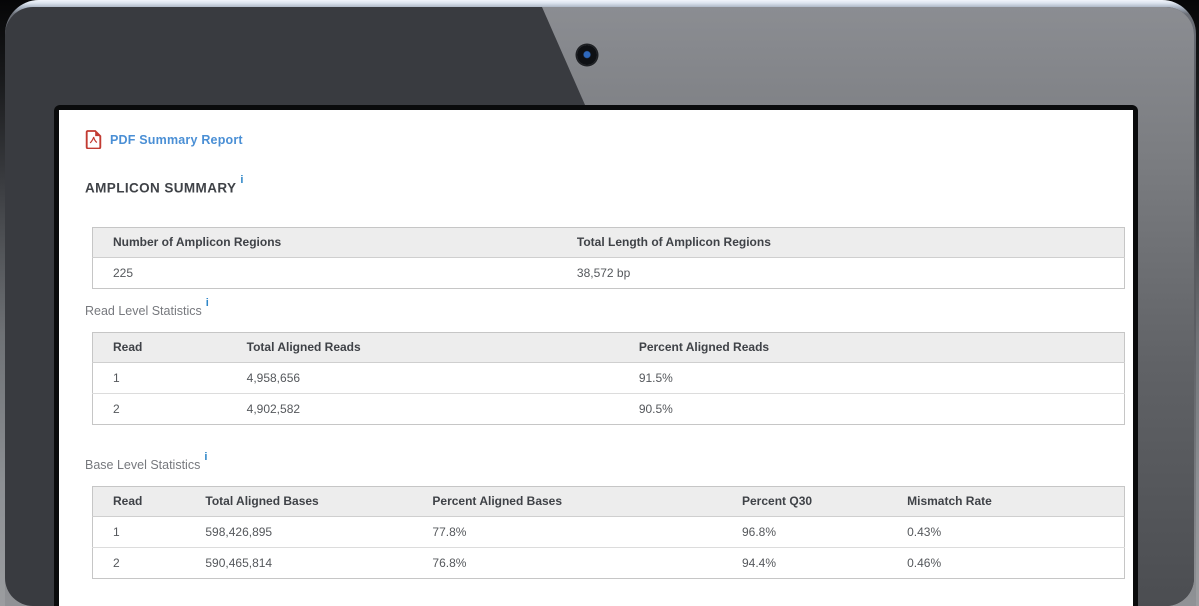  Describe the element at coordinates (871, 347) in the screenshot. I see `column-header: Percent Aligned Reads` at that location.